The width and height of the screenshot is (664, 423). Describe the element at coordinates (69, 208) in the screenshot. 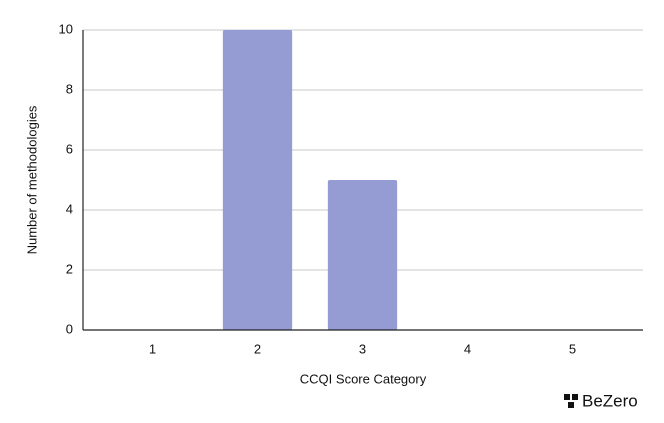

I see `y-tick-label: 4` at that location.